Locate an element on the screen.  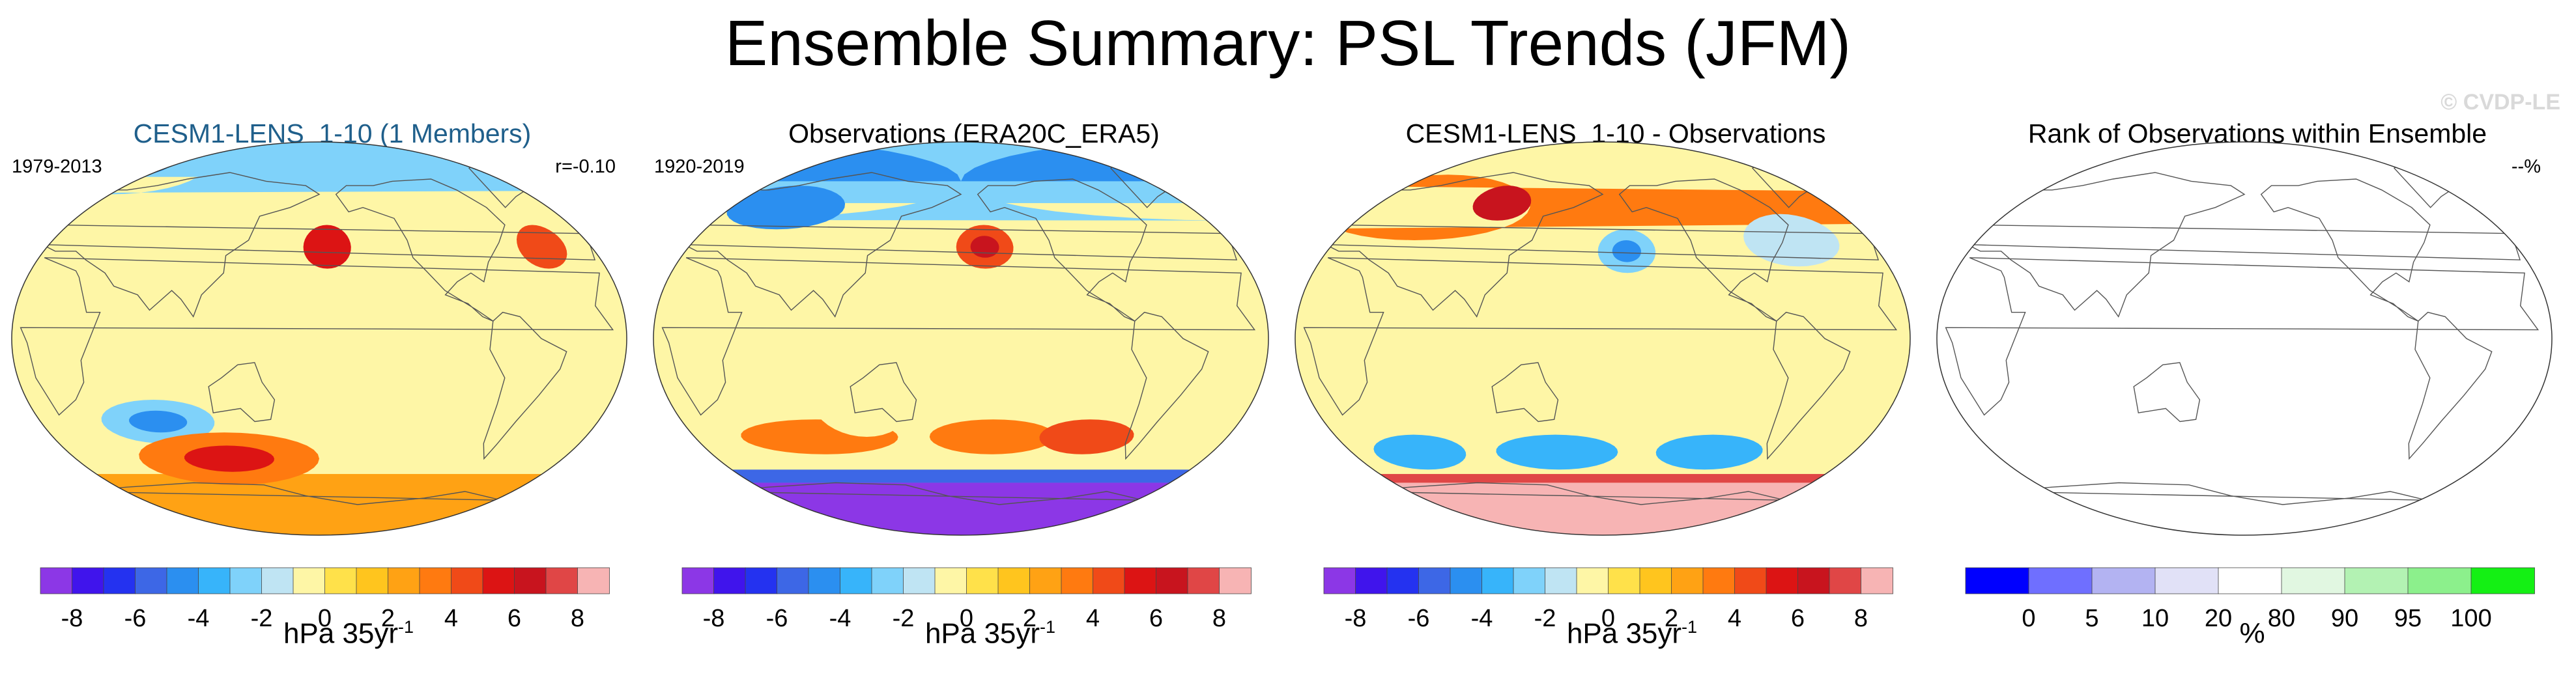
colorbar-tick-label: 5 is located at coordinates (2091, 618).